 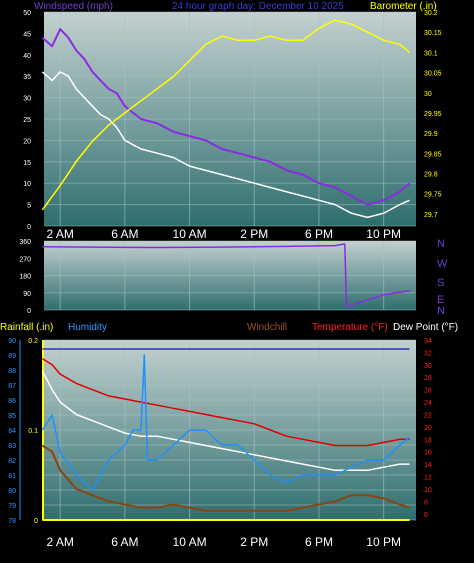 What do you see at coordinates (431, 215) in the screenshot?
I see `barometer-tick-label: 29.7` at bounding box center [431, 215].